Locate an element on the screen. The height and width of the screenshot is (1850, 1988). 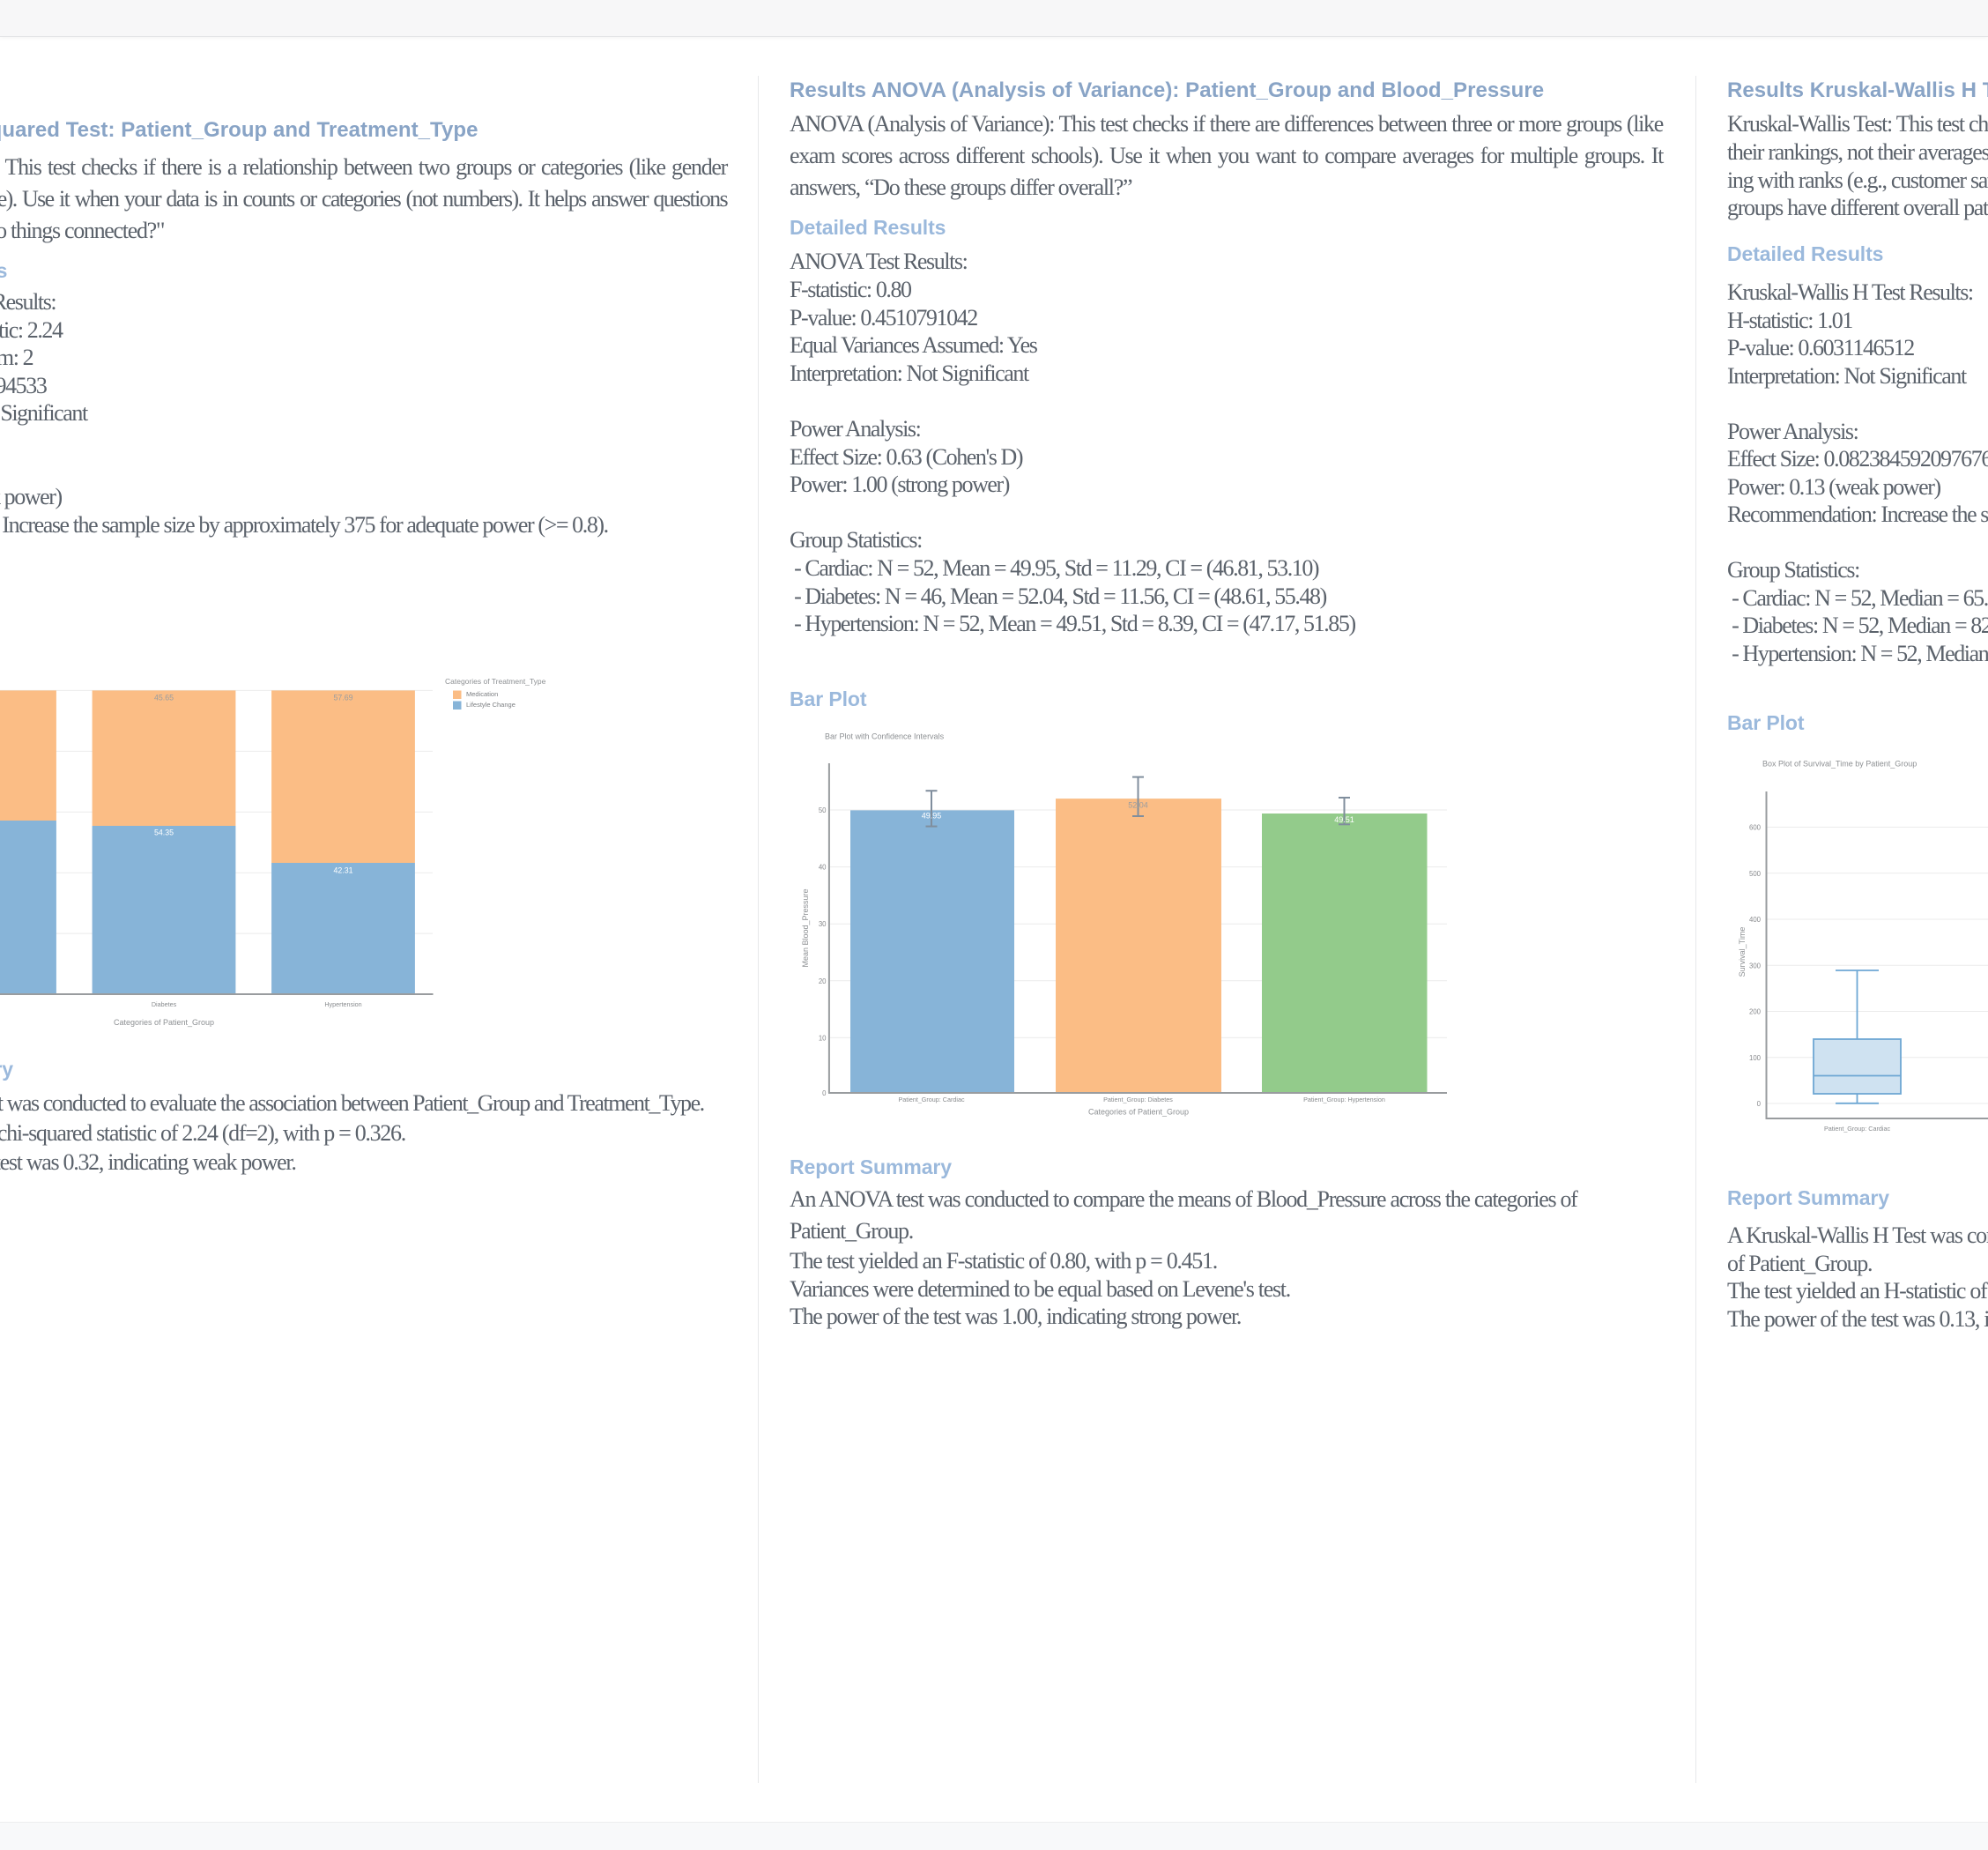
svg-text: 200 is located at coordinates (1756, 1012).